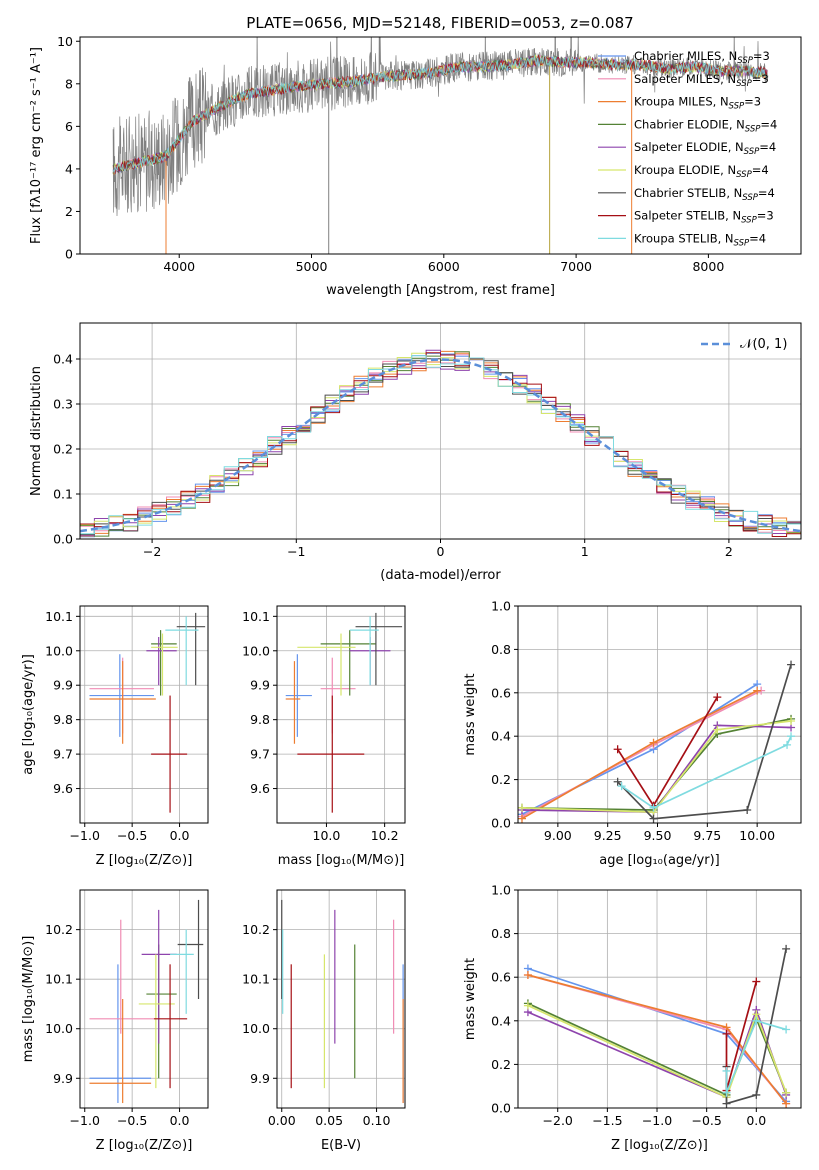  What do you see at coordinates (501, 823) in the screenshot?
I see `mass-weight-vs-age-ytick-label: 0.0` at bounding box center [501, 823].